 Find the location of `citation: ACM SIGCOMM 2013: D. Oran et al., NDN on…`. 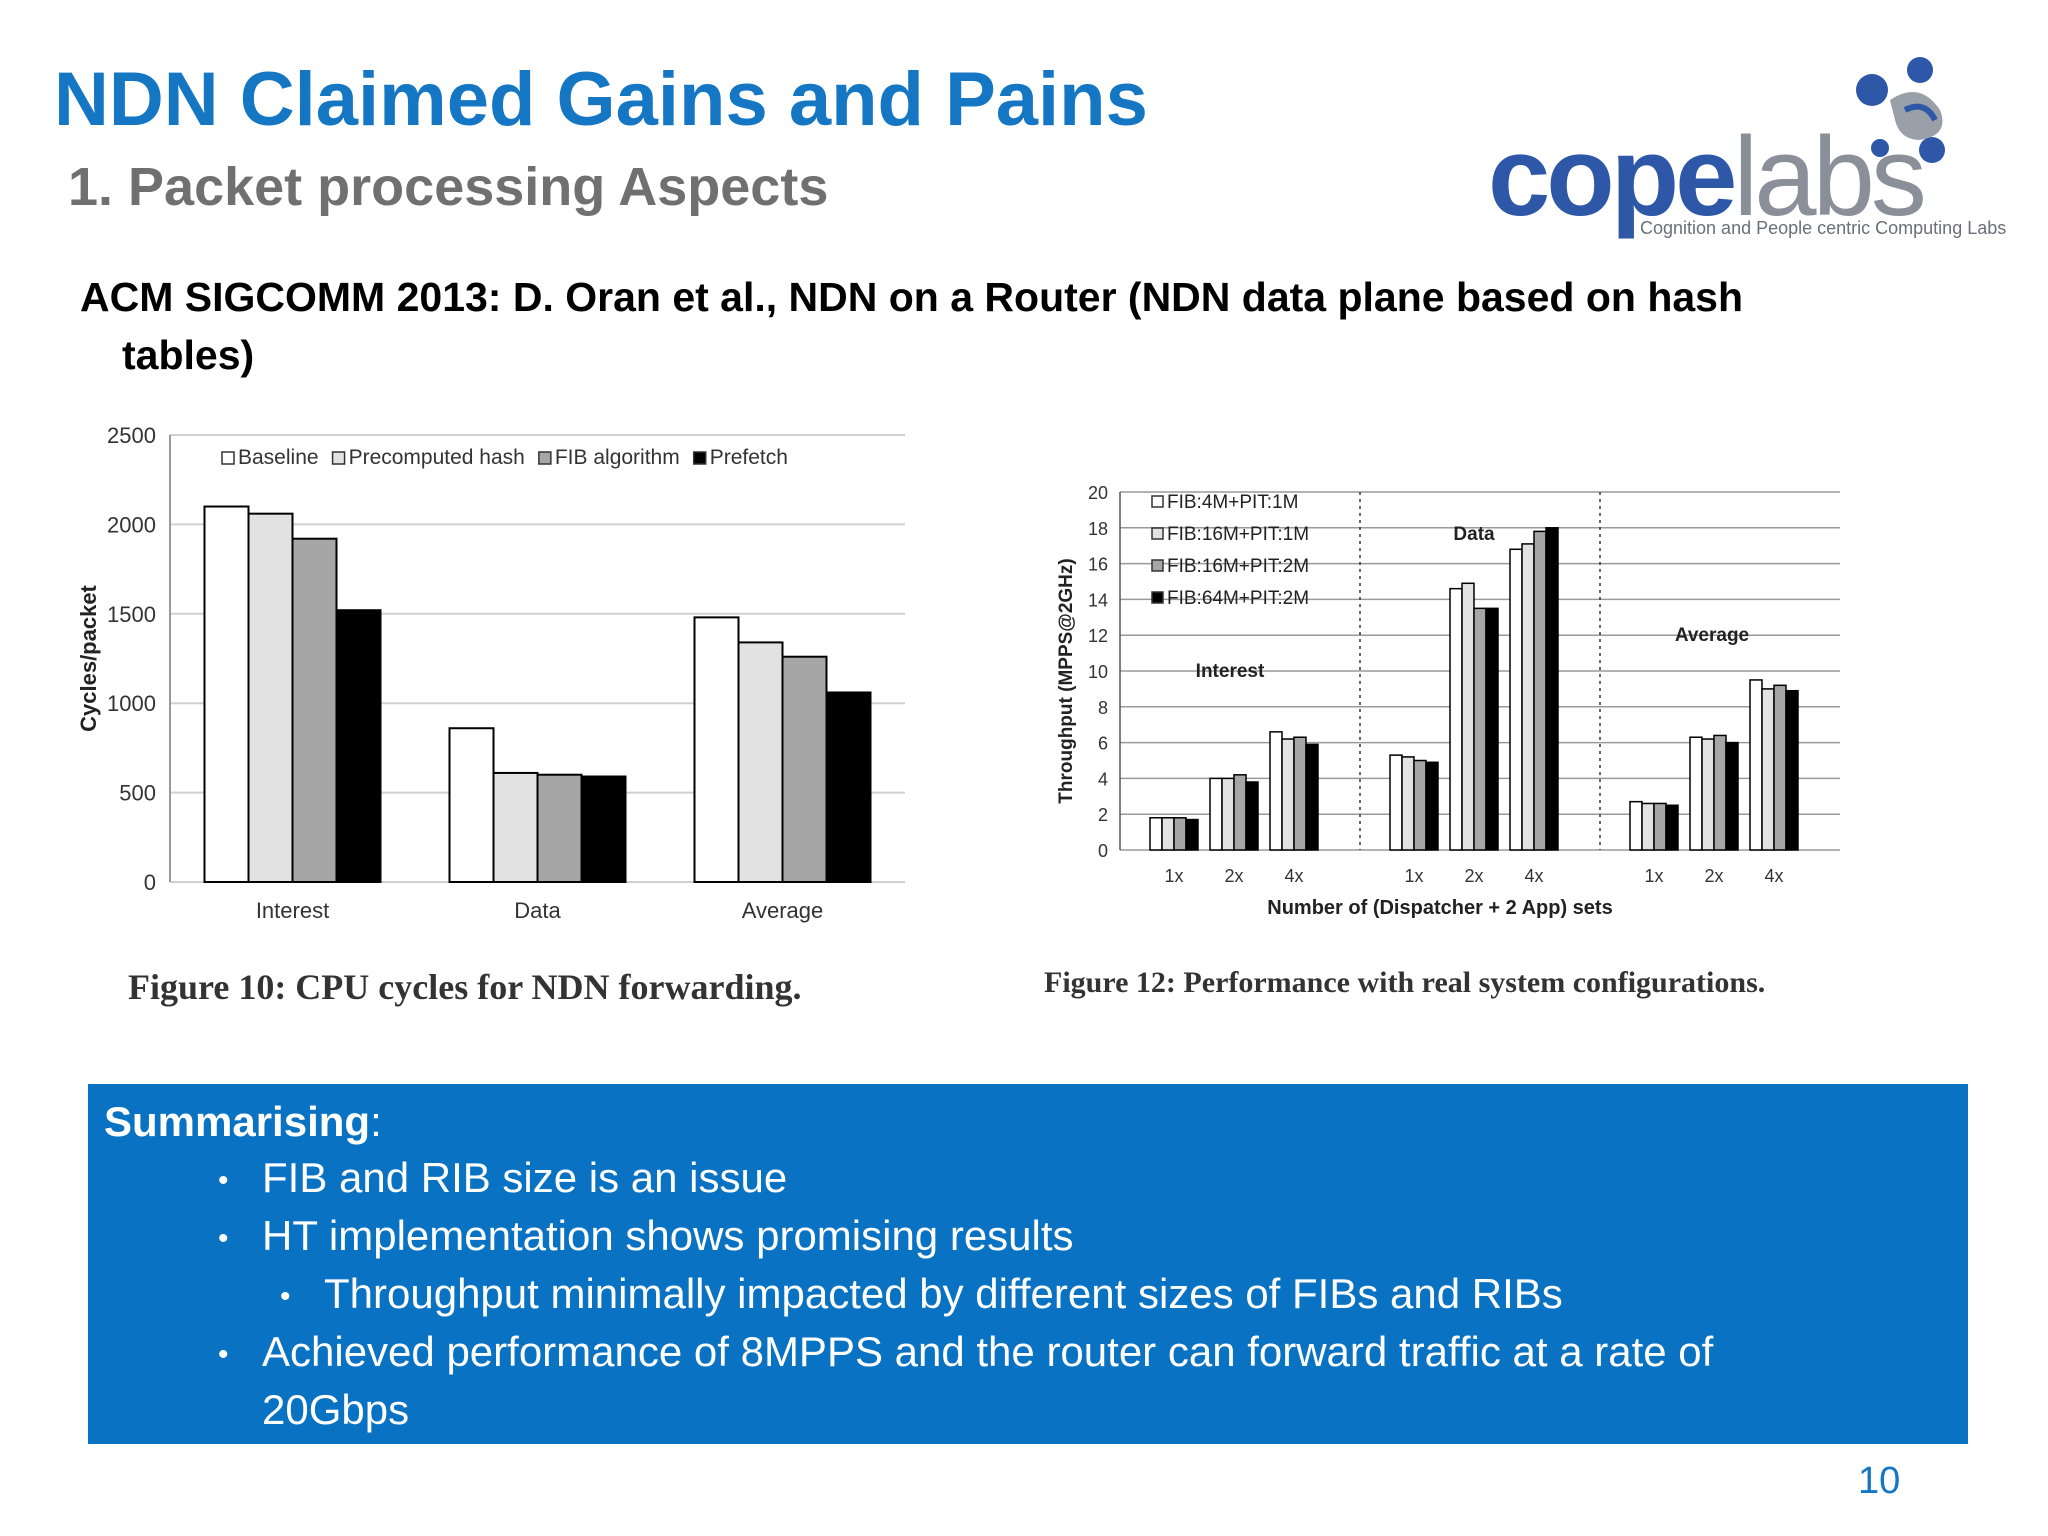

citation: ACM SIGCOMM 2013: D. Oran et al., NDN on… is located at coordinates (960, 326).